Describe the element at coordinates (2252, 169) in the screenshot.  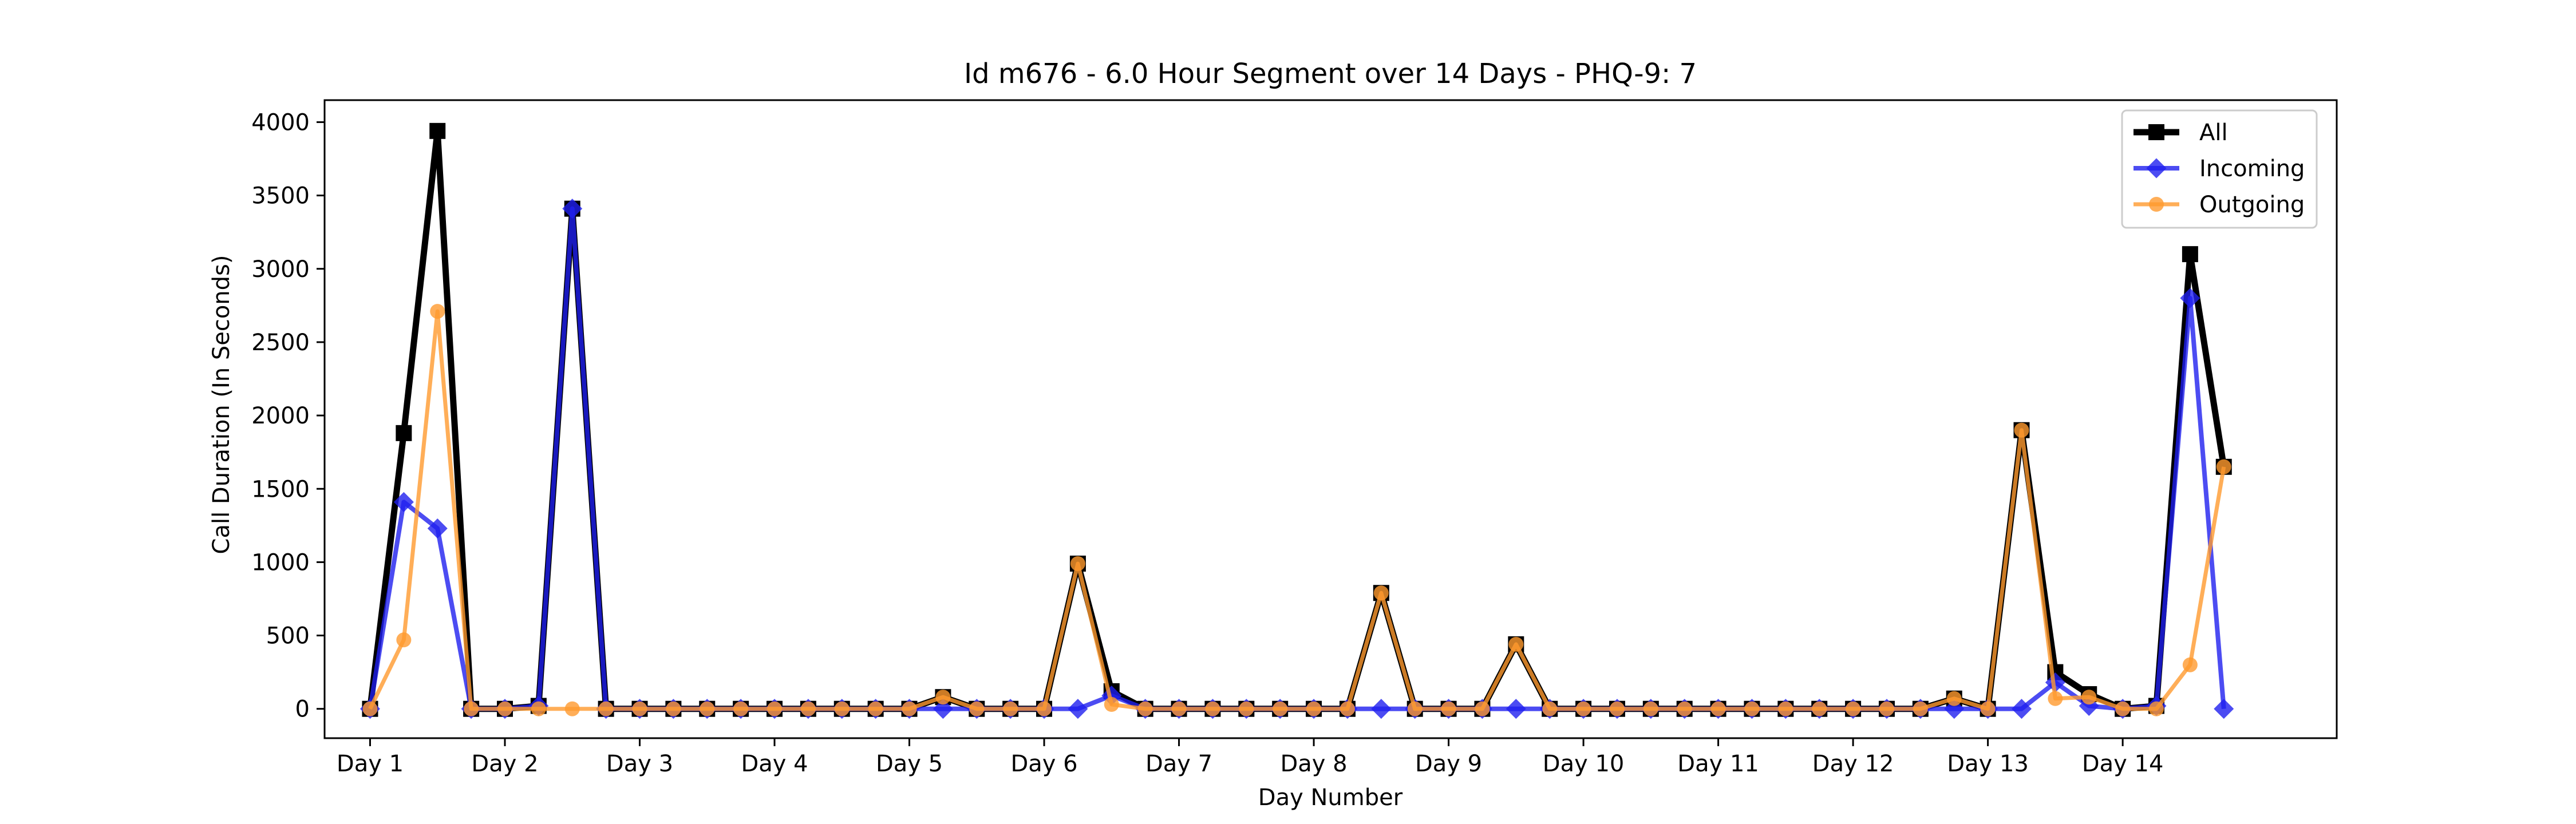
I see `legend-label: Incoming` at that location.